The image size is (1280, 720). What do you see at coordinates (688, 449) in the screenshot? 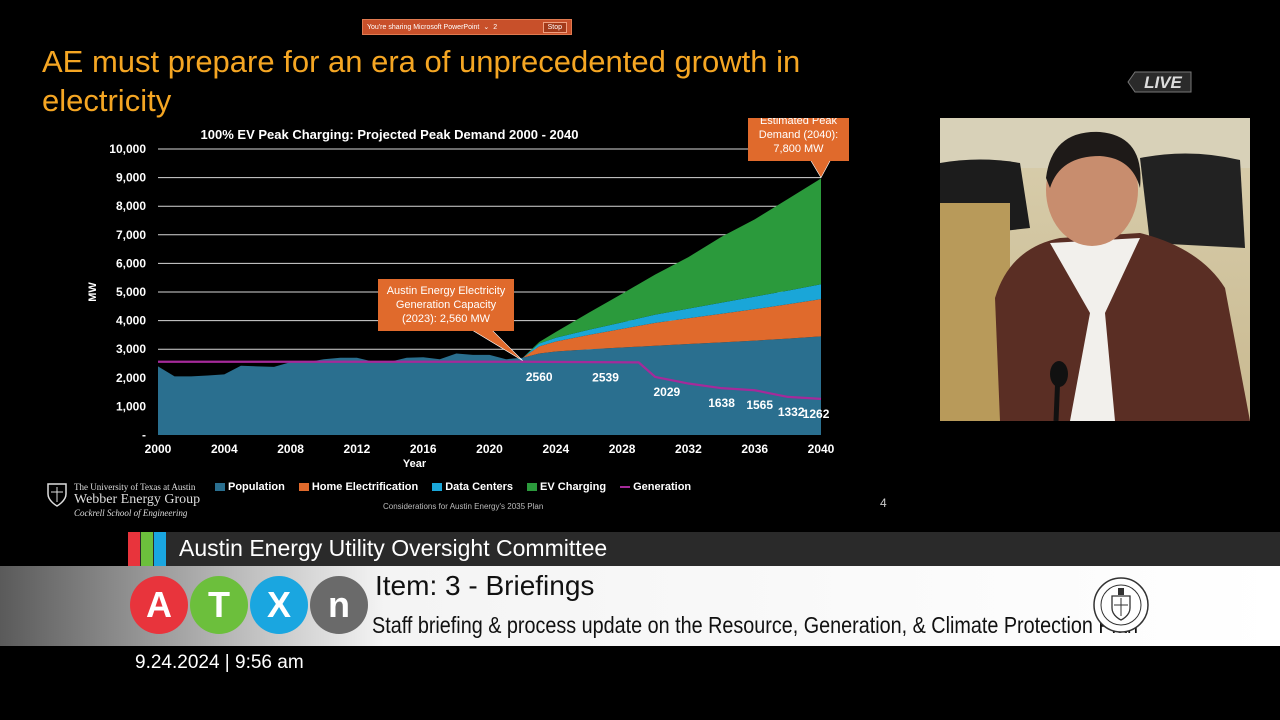
I see `x-tick-label: 2032` at bounding box center [688, 449].